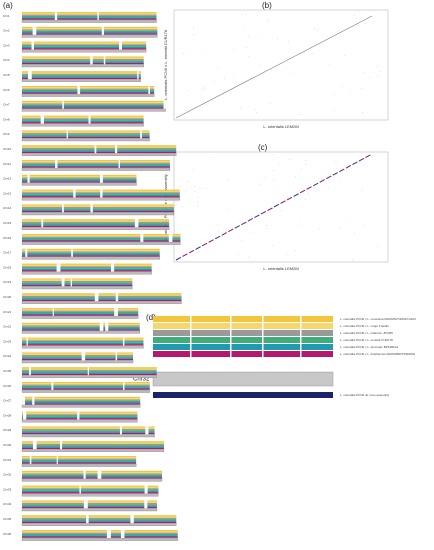 Image resolution: width=434 pixels, height=550 pixels. Describe the element at coordinates (243, 347) in the screenshot. I see `comparison-track` at that location.